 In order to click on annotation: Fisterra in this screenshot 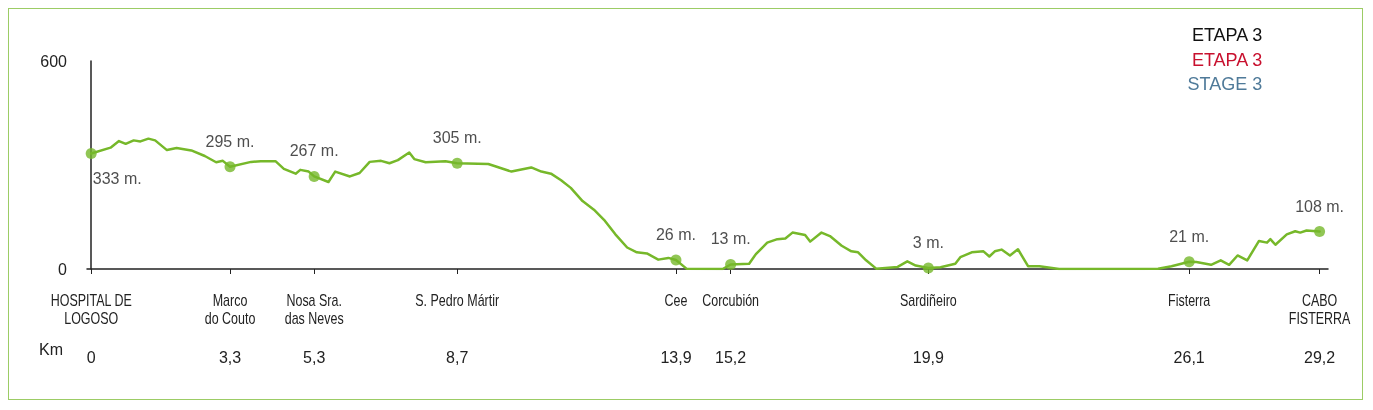, I will do `click(1189, 300)`.